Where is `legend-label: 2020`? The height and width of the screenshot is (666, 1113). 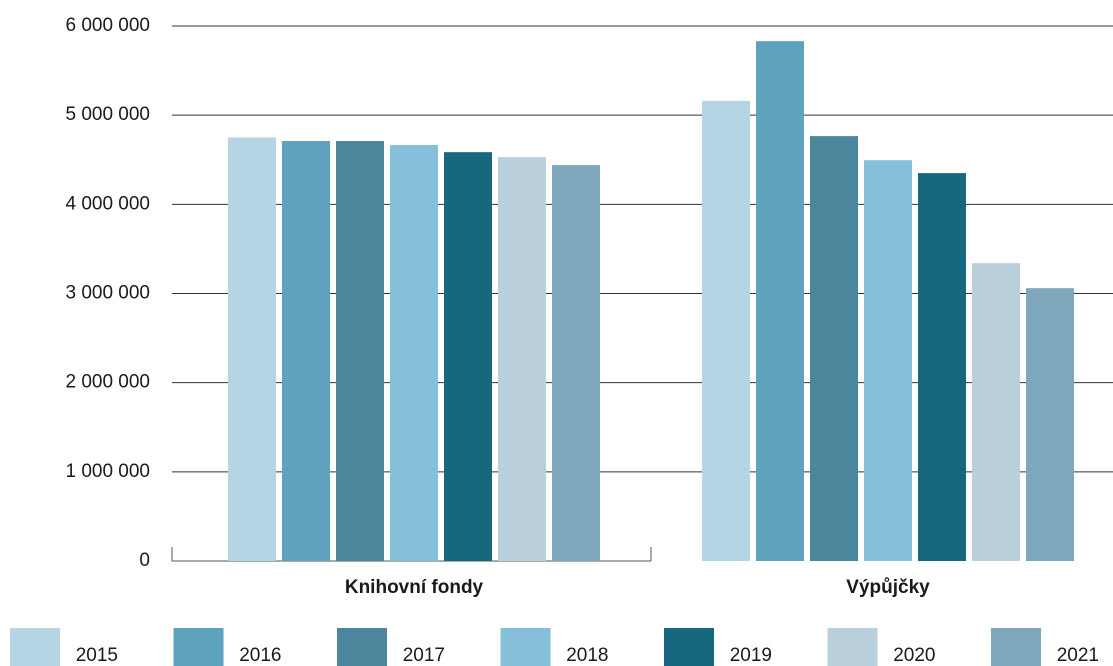
legend-label: 2020 is located at coordinates (914, 655).